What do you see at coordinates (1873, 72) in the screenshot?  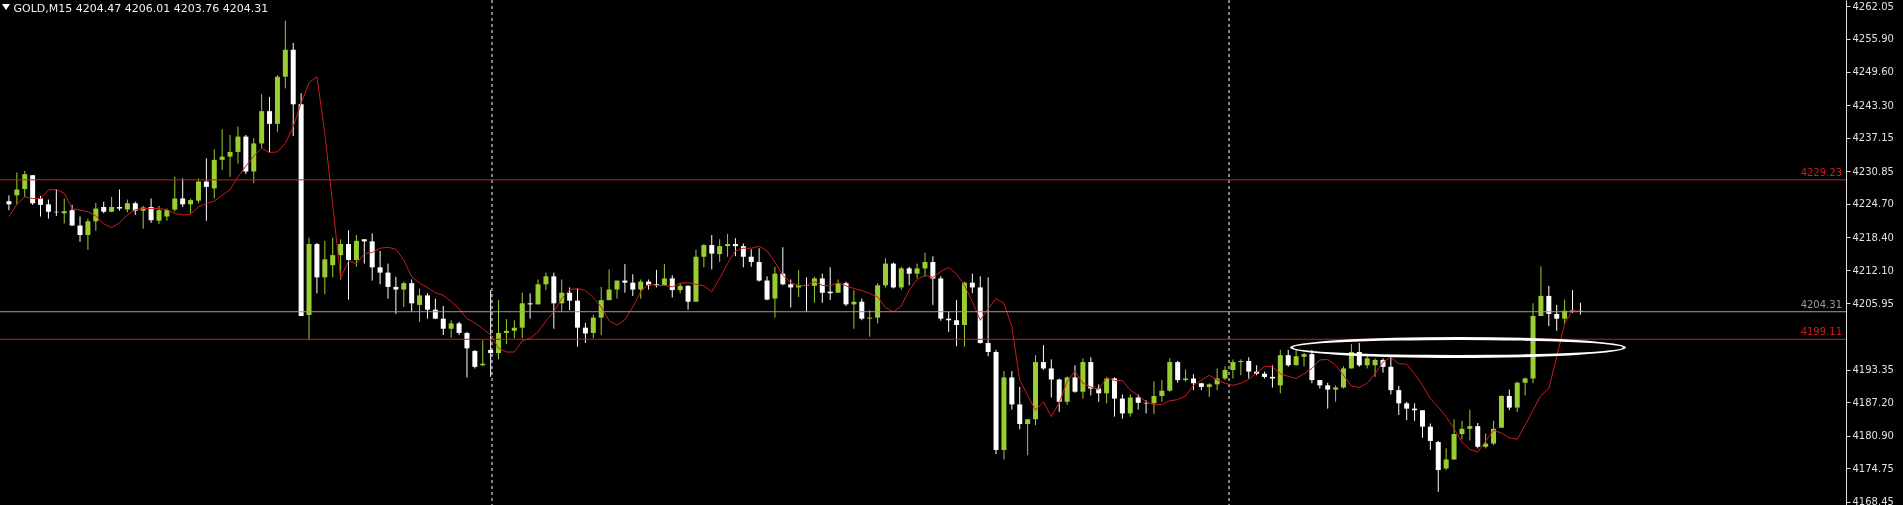 I see `y-tick-label: 4249.60` at bounding box center [1873, 72].